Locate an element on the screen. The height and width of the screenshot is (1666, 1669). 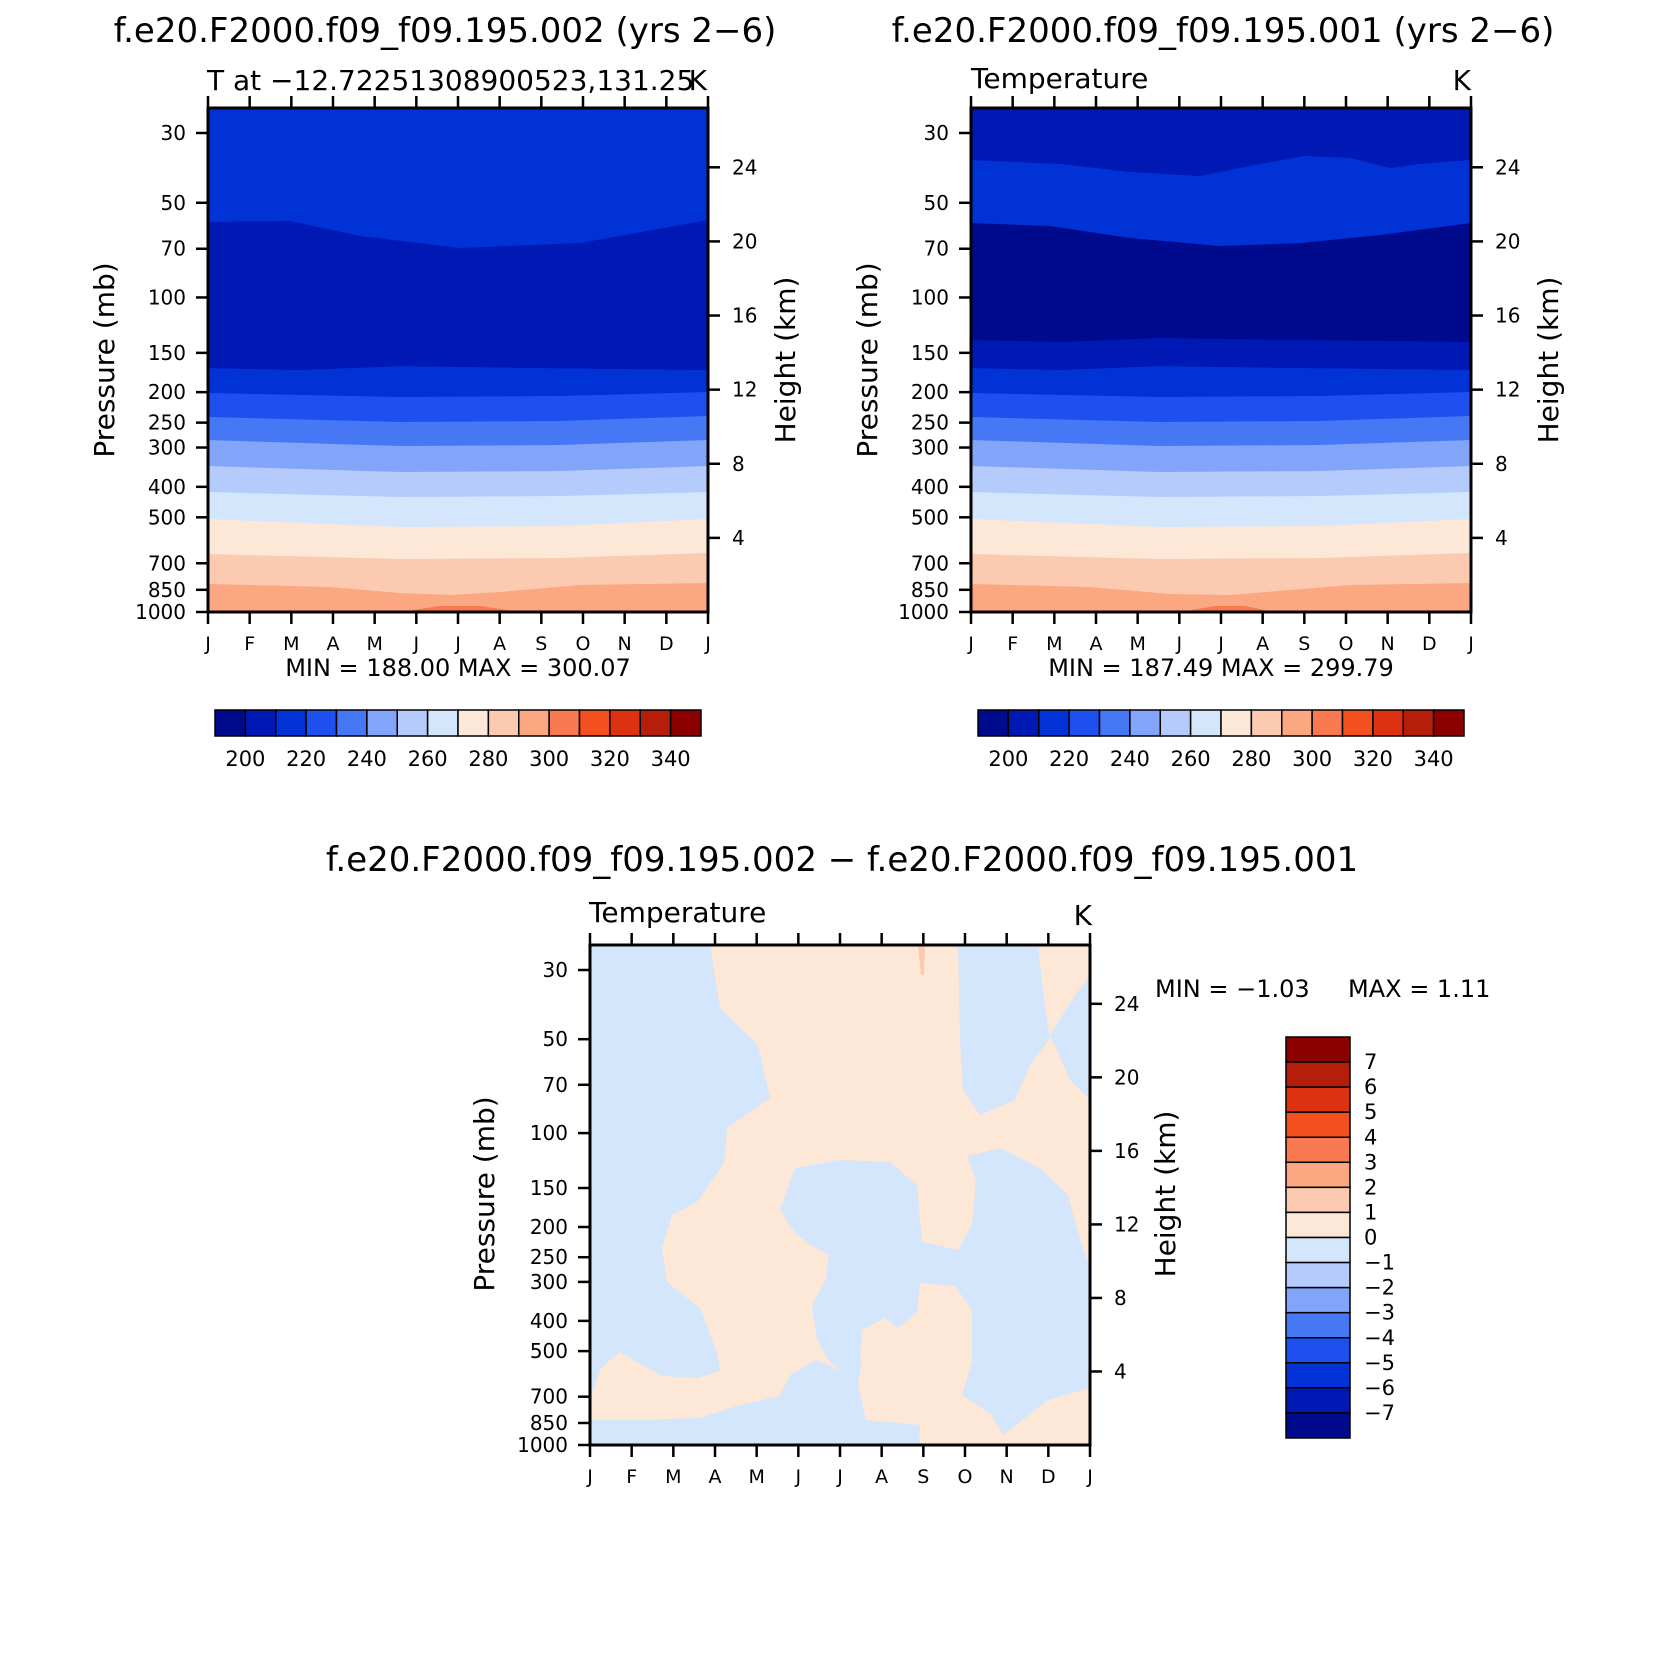
panel-3-stats-min: MIN = −1.03 is located at coordinates (1232, 989).